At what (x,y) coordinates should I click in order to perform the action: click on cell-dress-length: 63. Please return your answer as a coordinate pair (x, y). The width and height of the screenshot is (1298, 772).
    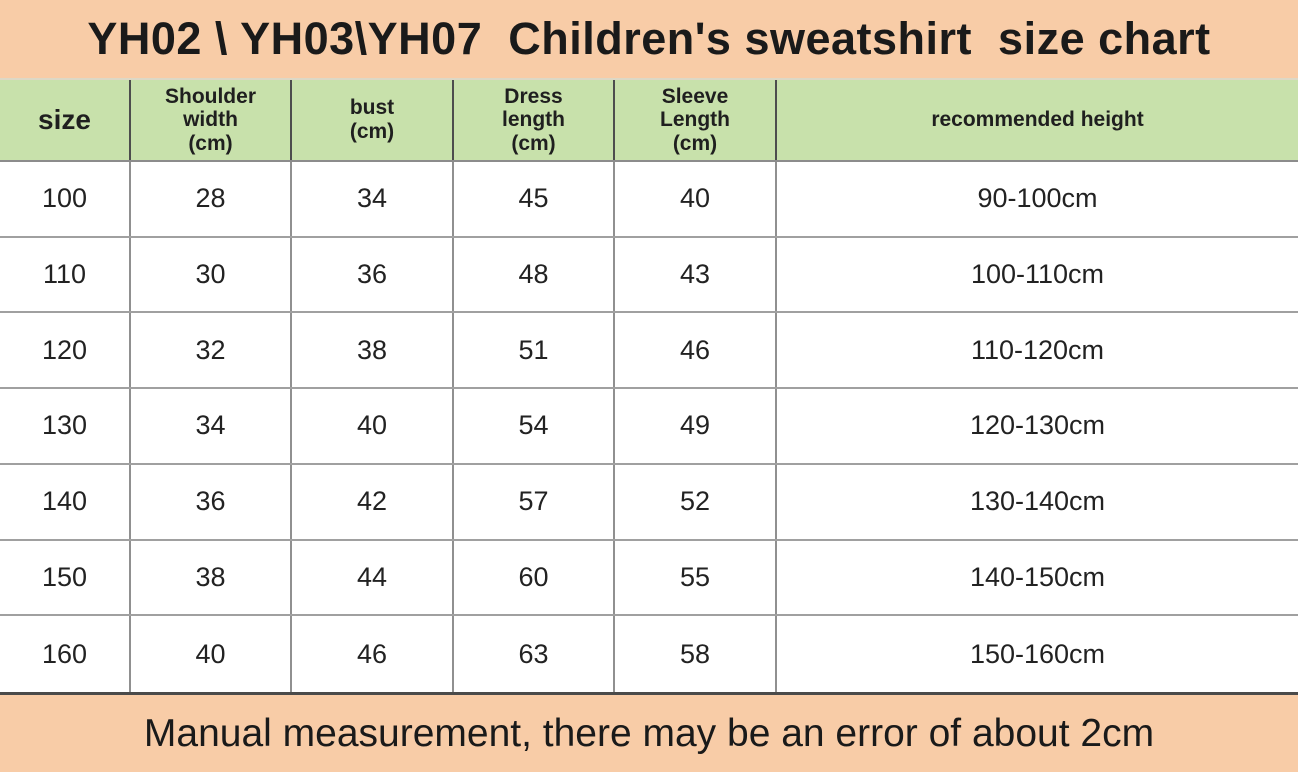
    Looking at the image, I should click on (534, 654).